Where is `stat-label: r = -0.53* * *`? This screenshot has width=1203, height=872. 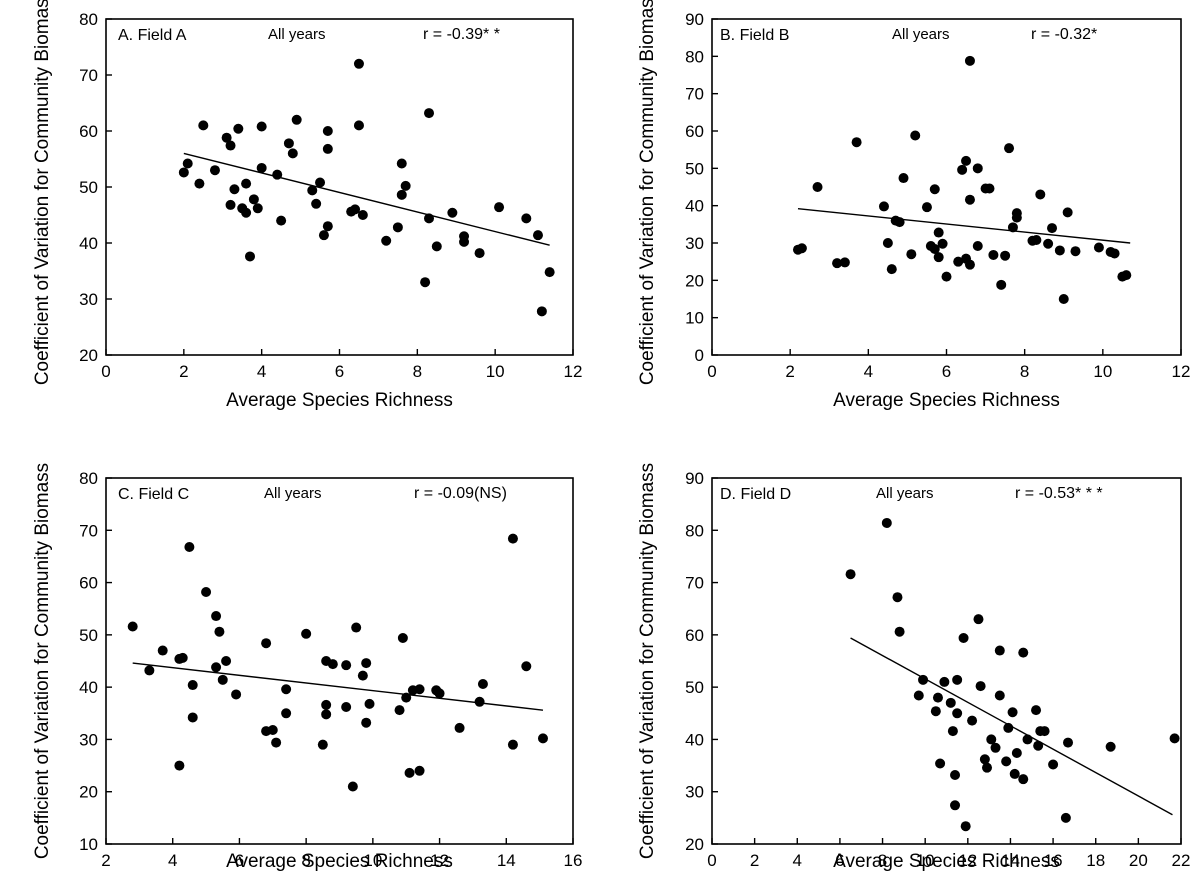
stat-label: r = -0.53* * * is located at coordinates (1059, 493).